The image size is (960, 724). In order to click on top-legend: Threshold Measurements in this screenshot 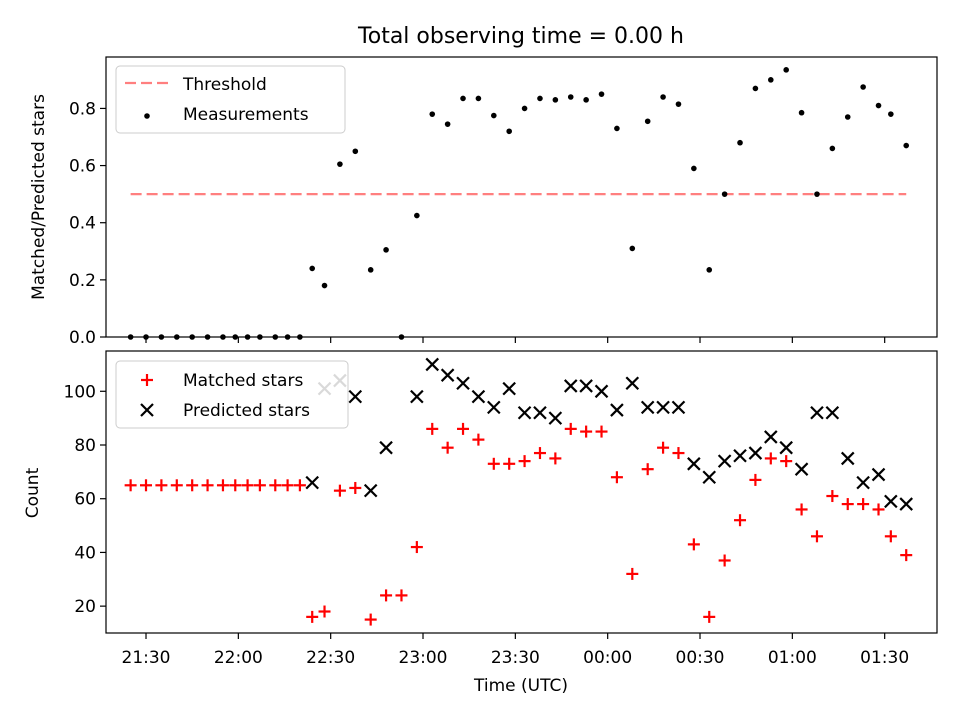, I will do `click(230, 99)`.